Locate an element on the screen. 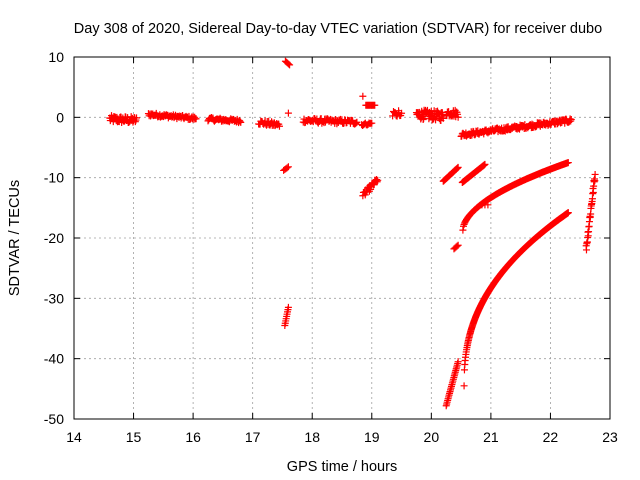 The image size is (640, 480). x-tick-label: 16 is located at coordinates (193, 437).